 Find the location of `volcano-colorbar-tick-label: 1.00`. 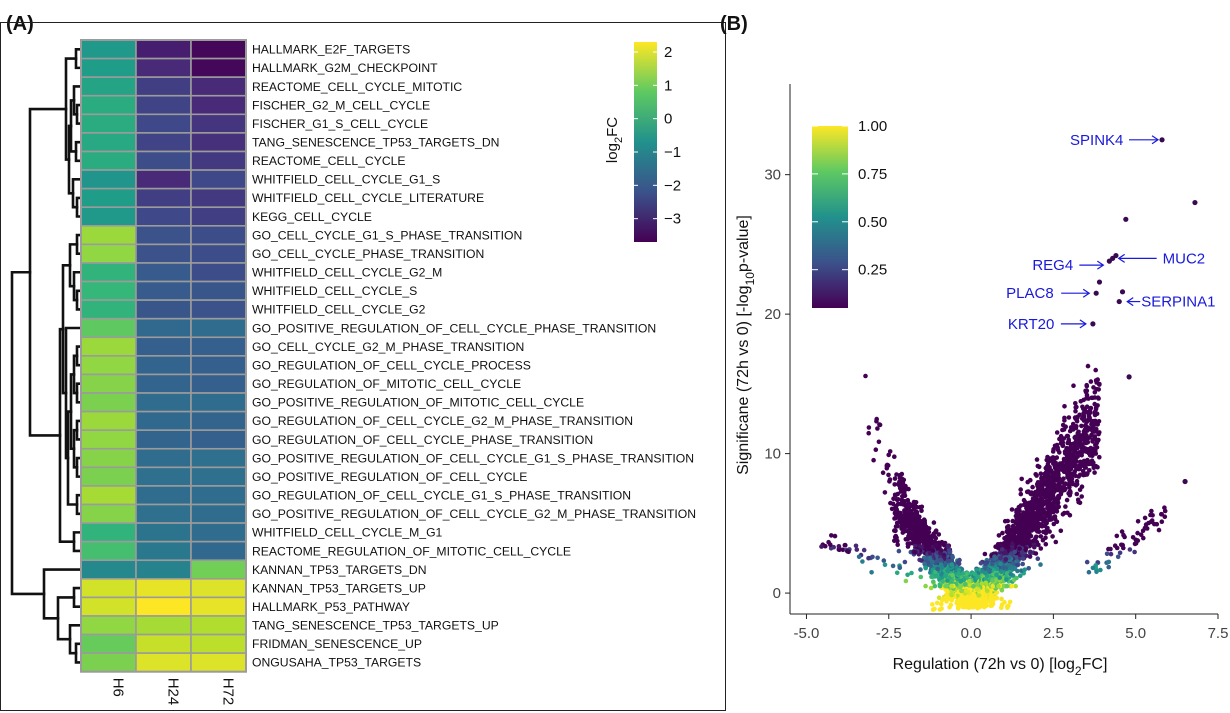

volcano-colorbar-tick-label: 1.00 is located at coordinates (872, 126).